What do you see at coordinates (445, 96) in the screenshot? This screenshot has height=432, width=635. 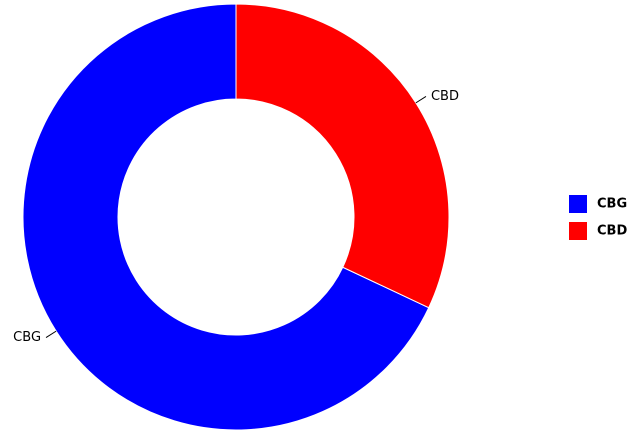 I see `slice-label: CBD` at bounding box center [445, 96].